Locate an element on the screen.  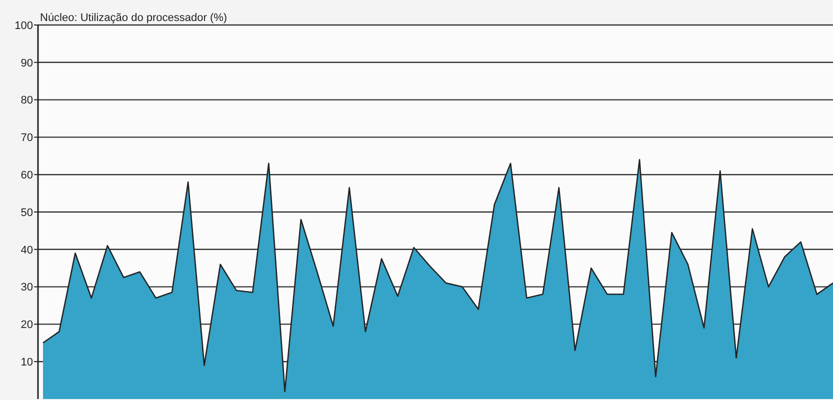
y-tick-label: 70 is located at coordinates (26, 138).